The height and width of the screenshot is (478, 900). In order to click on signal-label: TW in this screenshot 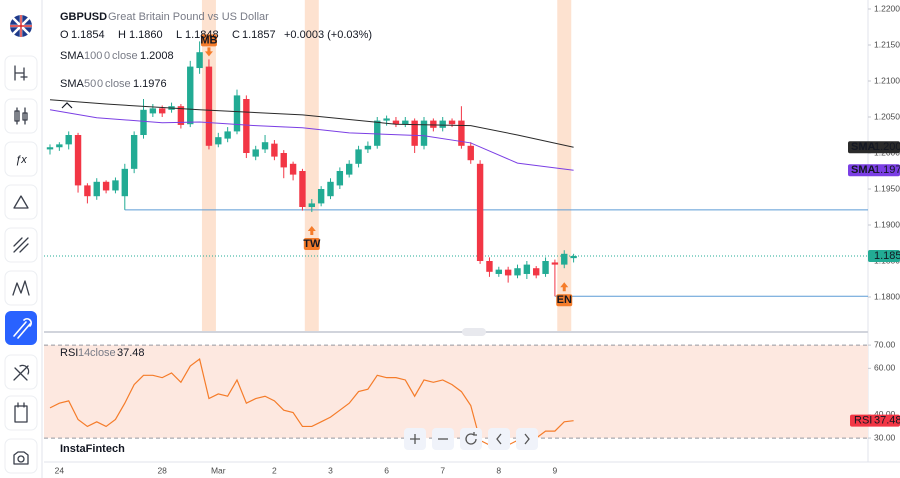, I will do `click(312, 244)`.